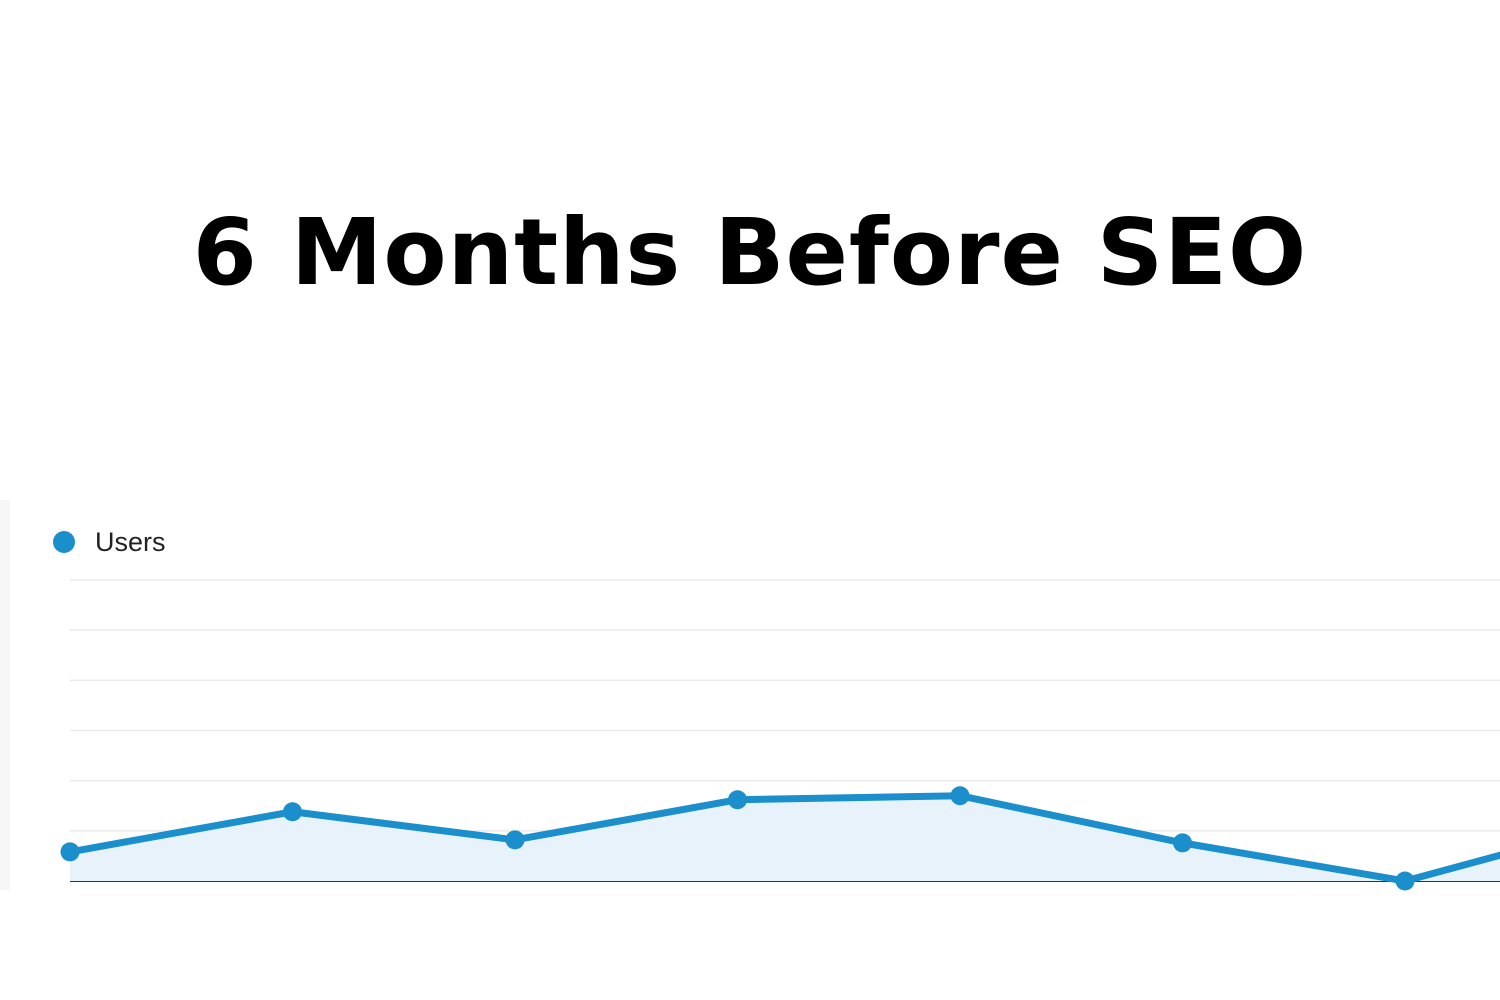 The height and width of the screenshot is (1000, 1500). What do you see at coordinates (750, 252) in the screenshot?
I see `headline: 6 Months Before SEO` at bounding box center [750, 252].